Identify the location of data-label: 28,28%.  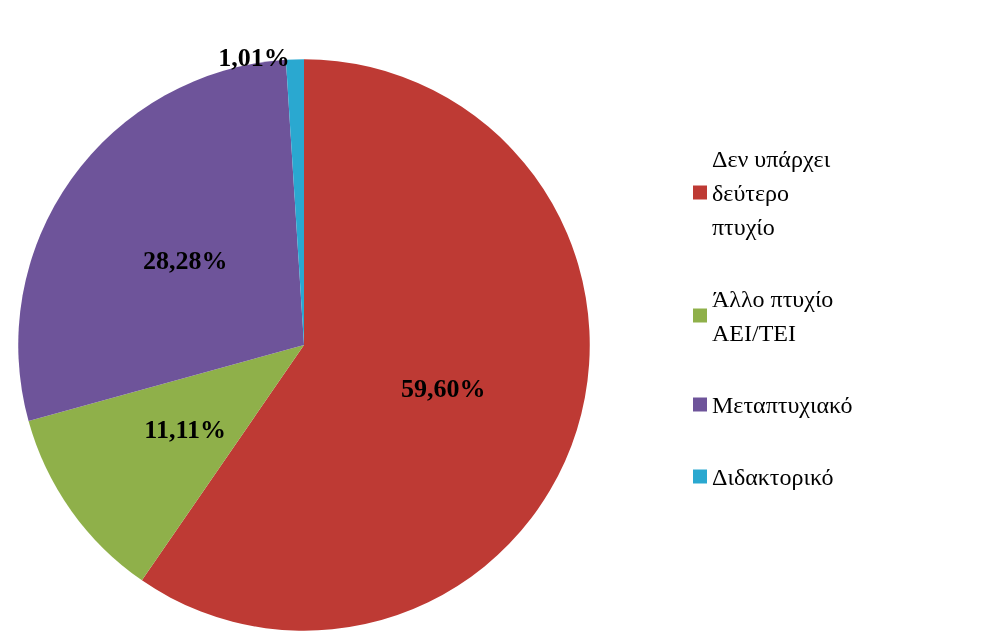
(185, 260).